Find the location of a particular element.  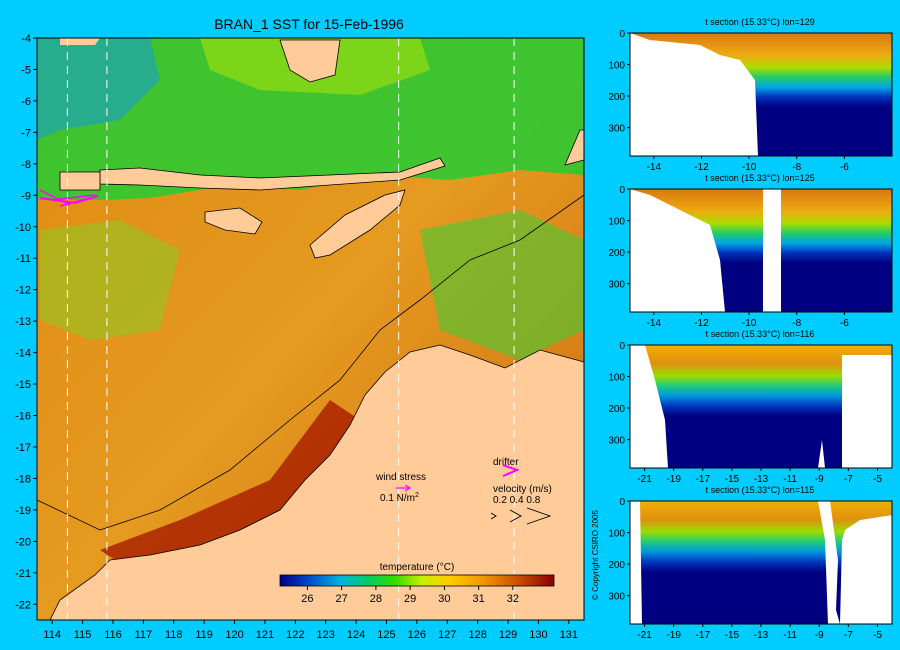

wind-stress-value: 0.1 N/m2 is located at coordinates (399, 498).